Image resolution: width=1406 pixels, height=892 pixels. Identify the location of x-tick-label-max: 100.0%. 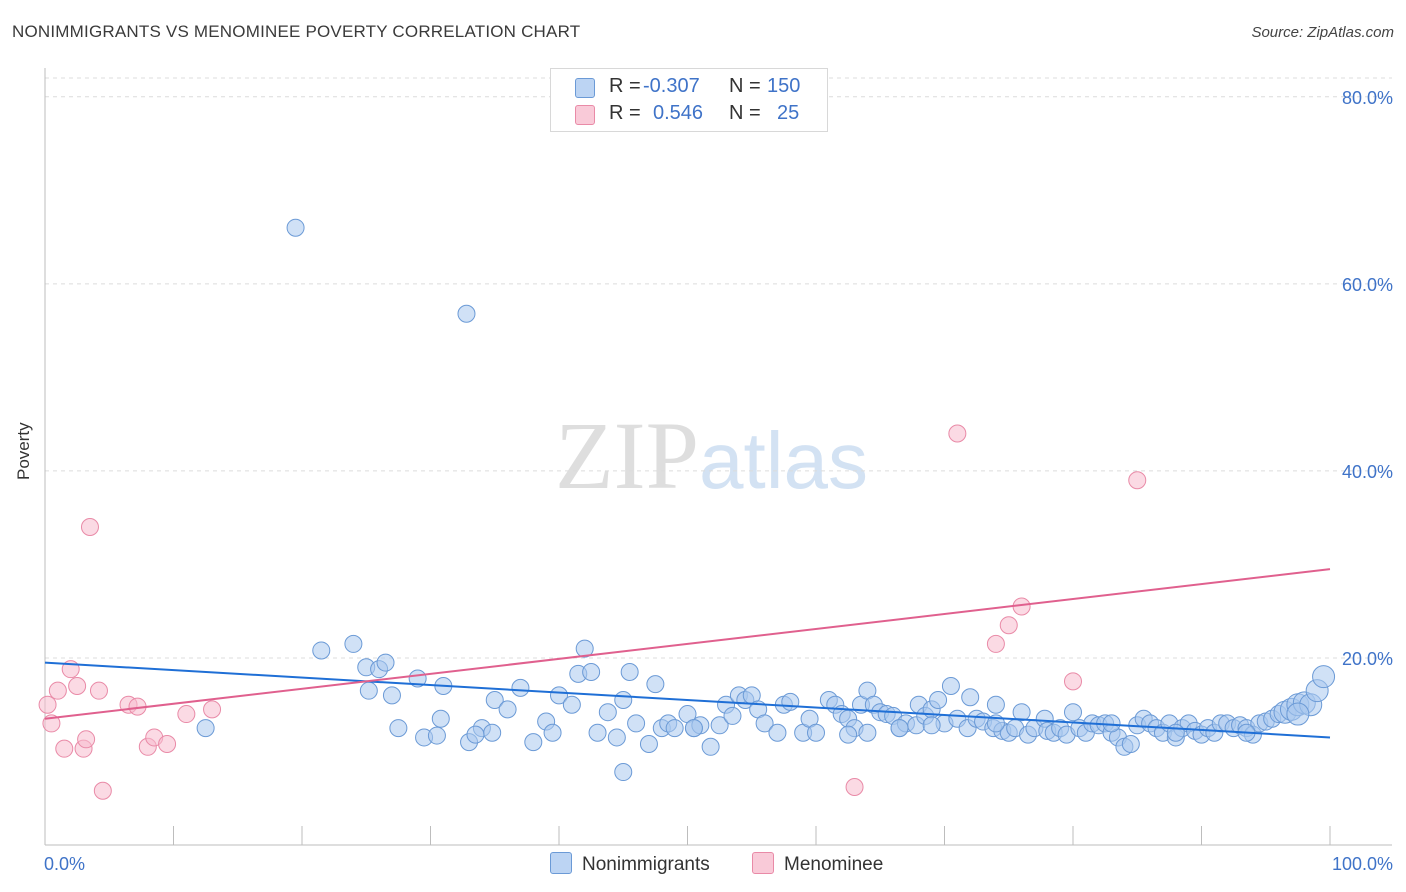
(1362, 864).